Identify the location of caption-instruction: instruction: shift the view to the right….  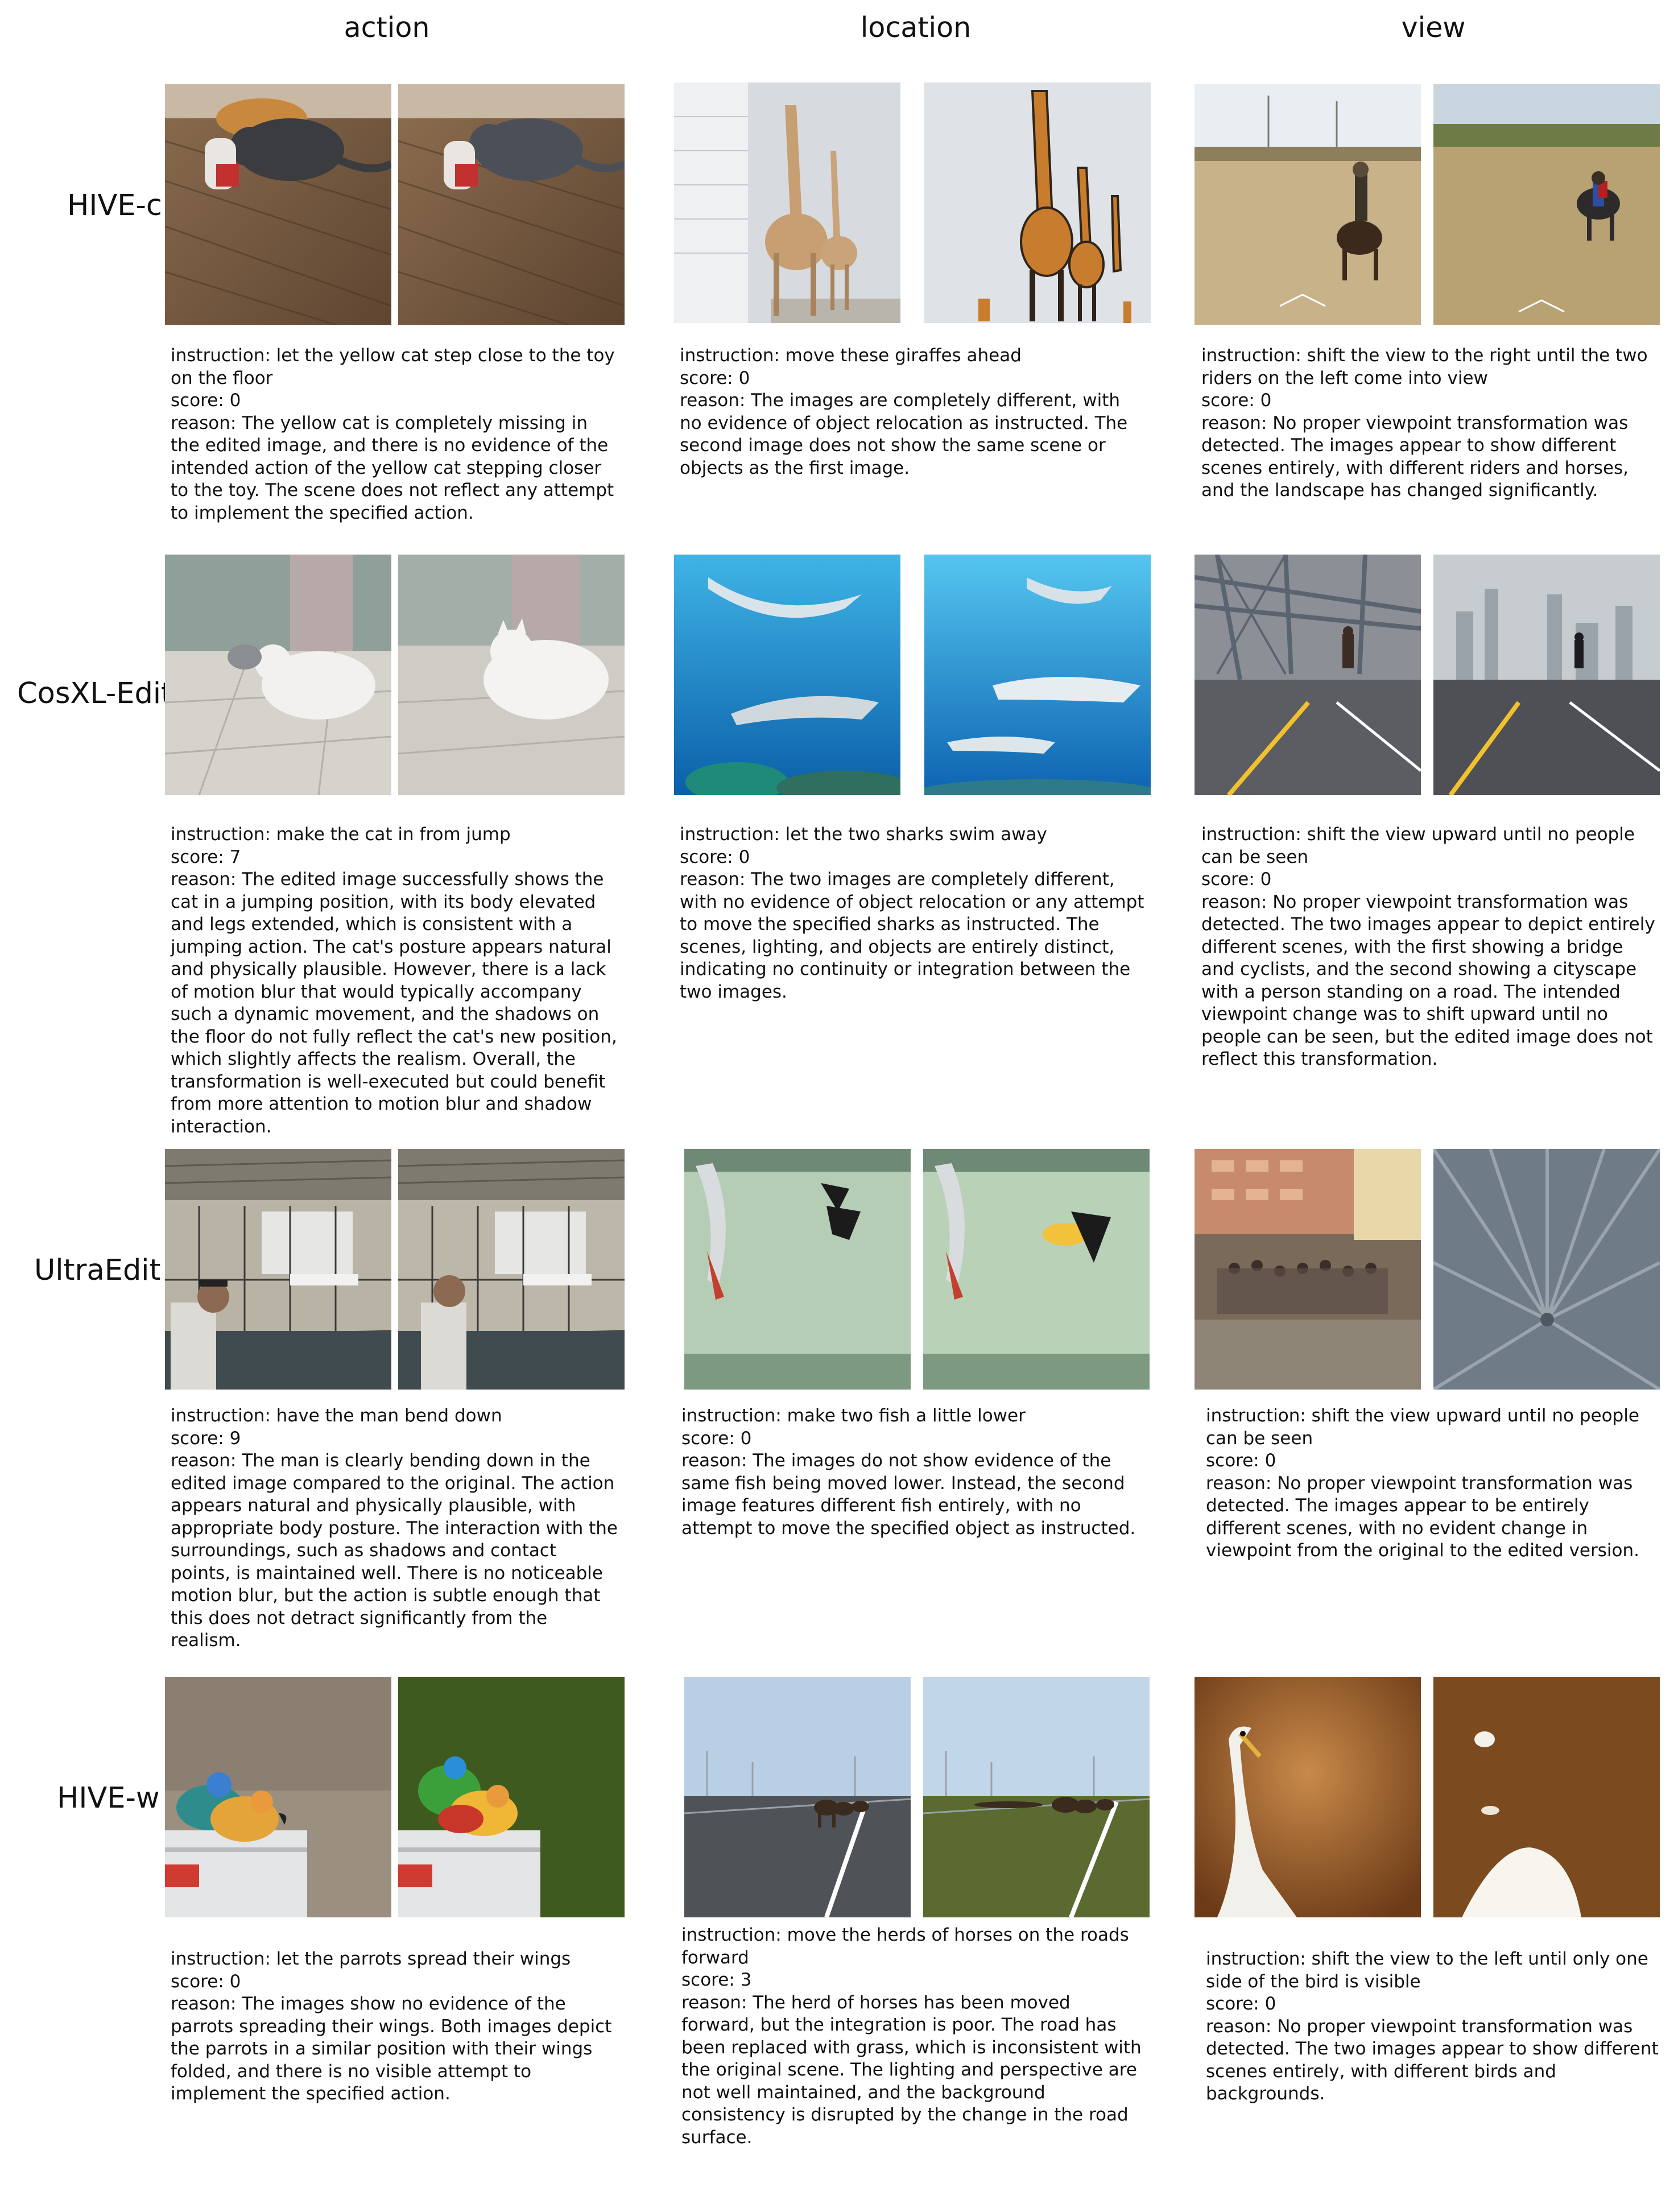
(1425, 366).